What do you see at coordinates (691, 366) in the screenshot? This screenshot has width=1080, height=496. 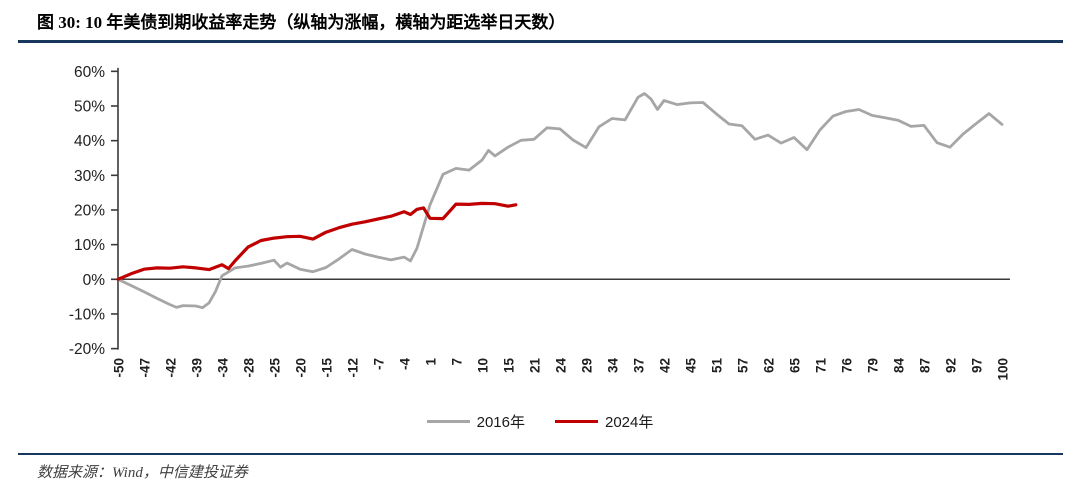 I see `x-tick-label: 45` at bounding box center [691, 366].